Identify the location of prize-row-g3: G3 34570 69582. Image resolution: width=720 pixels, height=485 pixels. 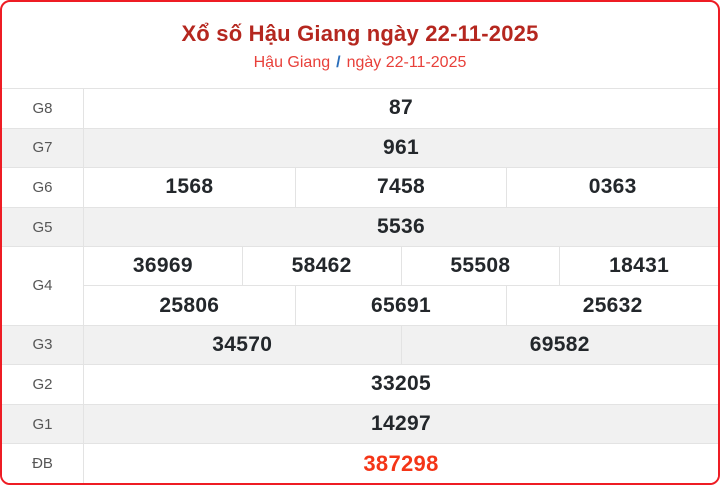
(360, 344).